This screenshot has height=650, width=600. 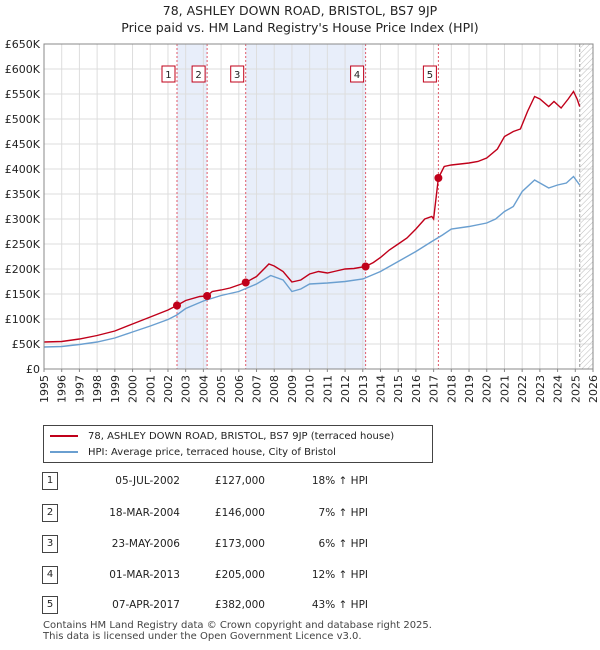 I want to click on future-hatch, so click(x=586, y=206).